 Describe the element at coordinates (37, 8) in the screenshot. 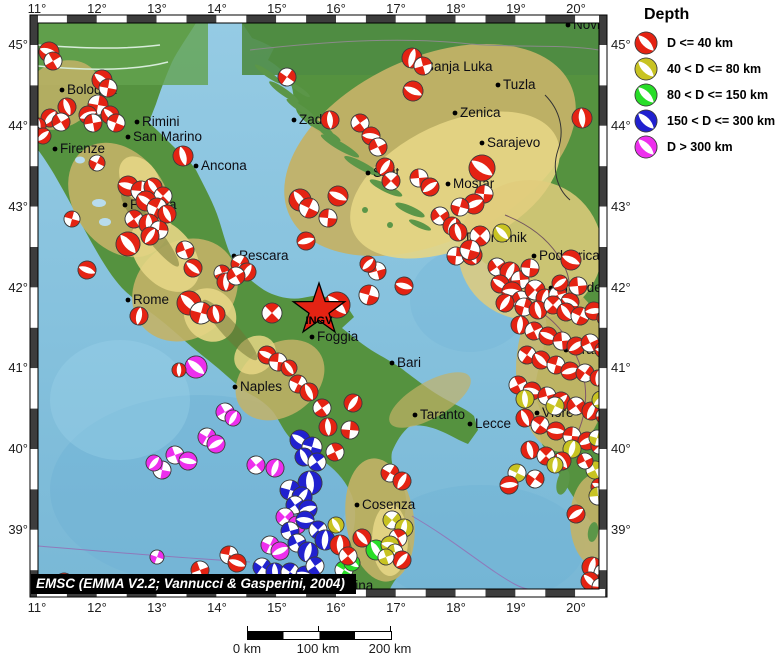

I see `lon-label-top: 11°` at that location.